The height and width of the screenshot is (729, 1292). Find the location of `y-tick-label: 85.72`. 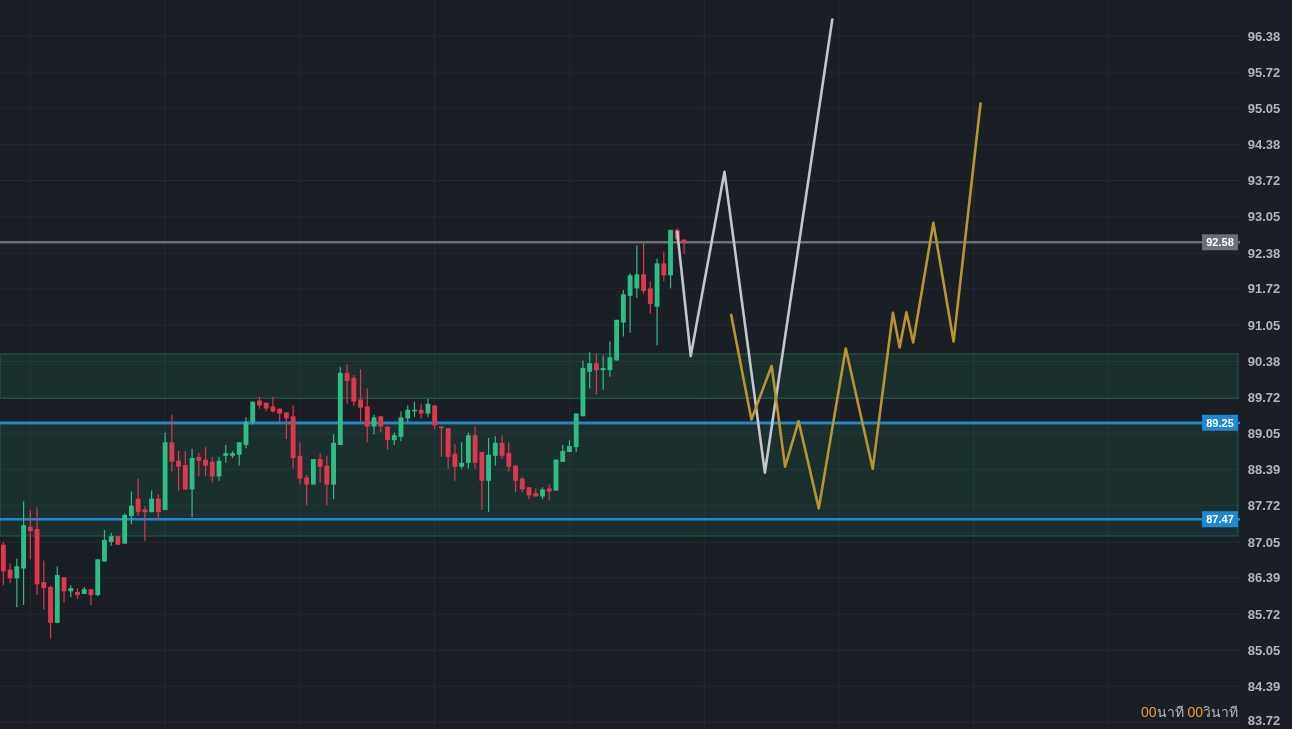

y-tick-label: 85.72 is located at coordinates (1264, 614).